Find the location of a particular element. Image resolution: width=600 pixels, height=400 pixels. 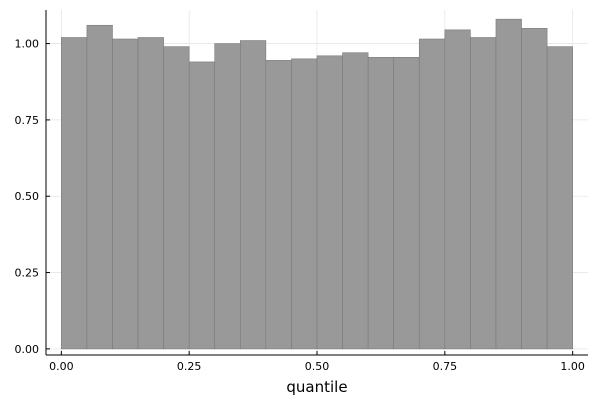

x-tick-label-4: 1.00 is located at coordinates (572, 366).